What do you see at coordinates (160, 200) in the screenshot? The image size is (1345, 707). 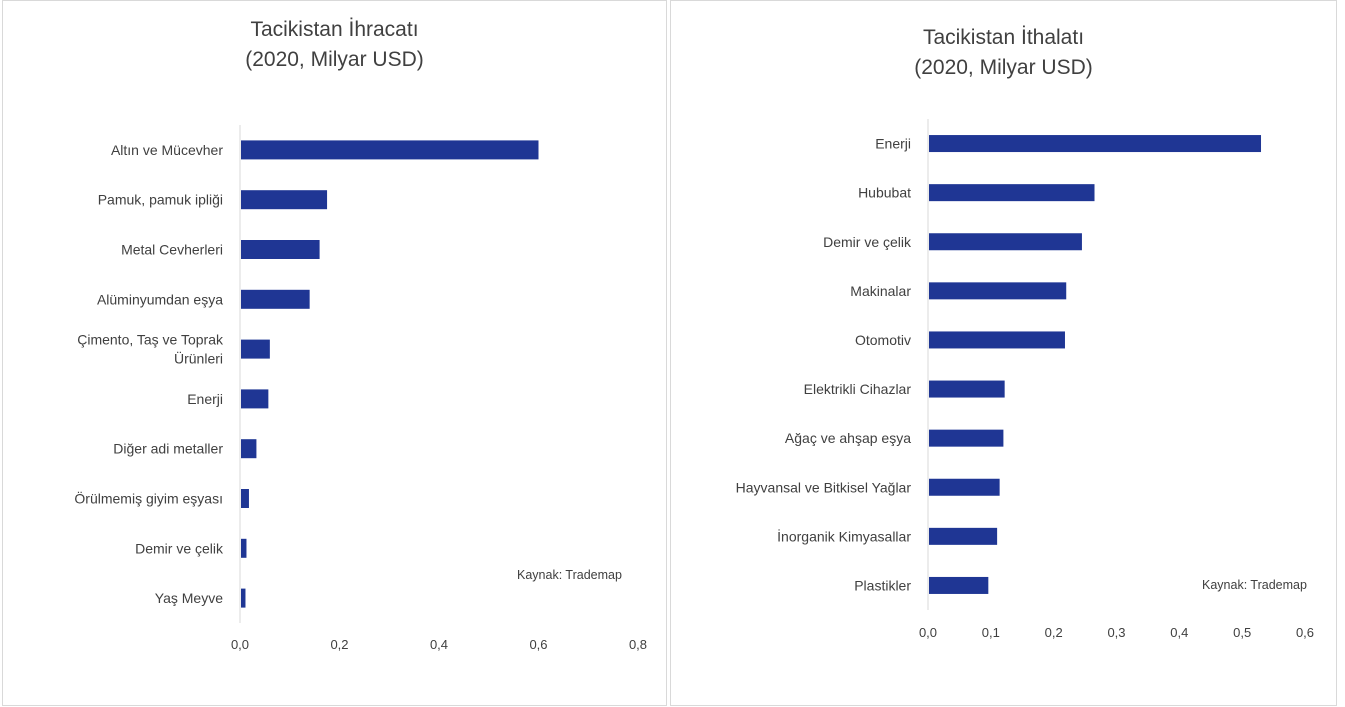 I see `category-label: Pamuk, pamuk ipliği` at bounding box center [160, 200].